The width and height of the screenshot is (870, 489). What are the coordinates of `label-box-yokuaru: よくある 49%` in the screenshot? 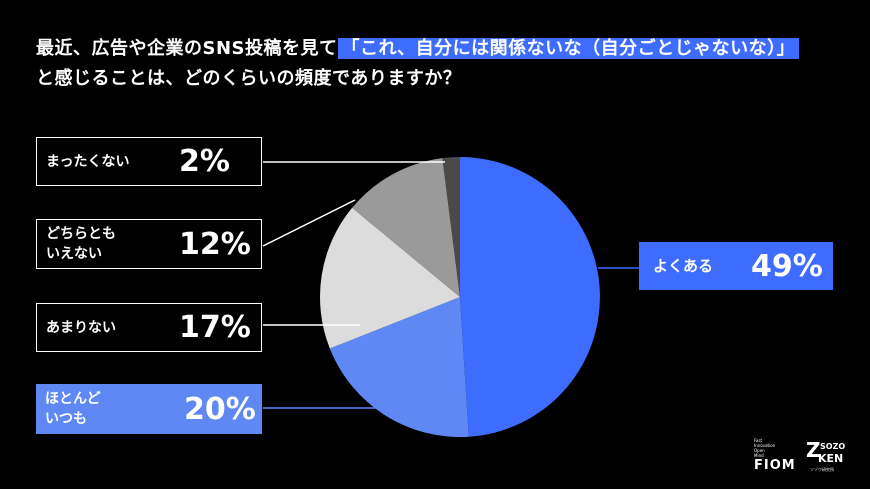 It's located at (736, 266).